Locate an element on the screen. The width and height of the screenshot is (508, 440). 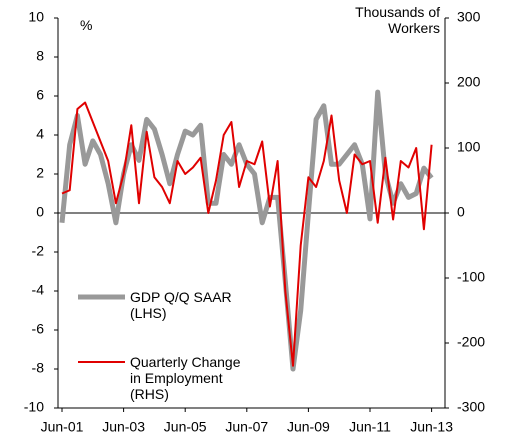
y-tick-label: -8 is located at coordinates (38, 368).